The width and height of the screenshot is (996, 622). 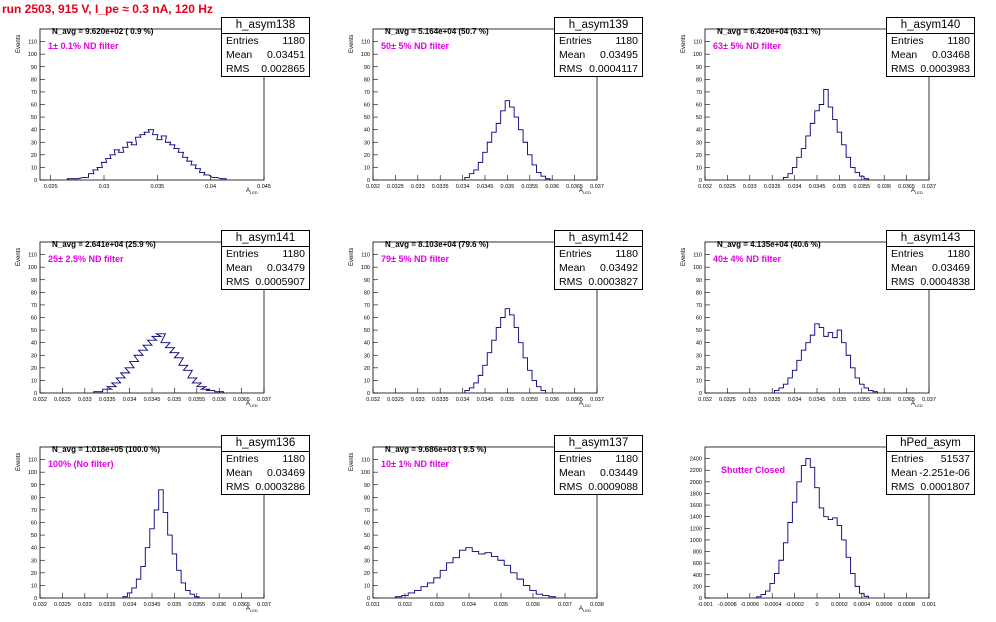 What do you see at coordinates (103, 31) in the screenshot?
I see `navg-label: N_avg = 9.620e+02 ( 0.9 %)` at bounding box center [103, 31].